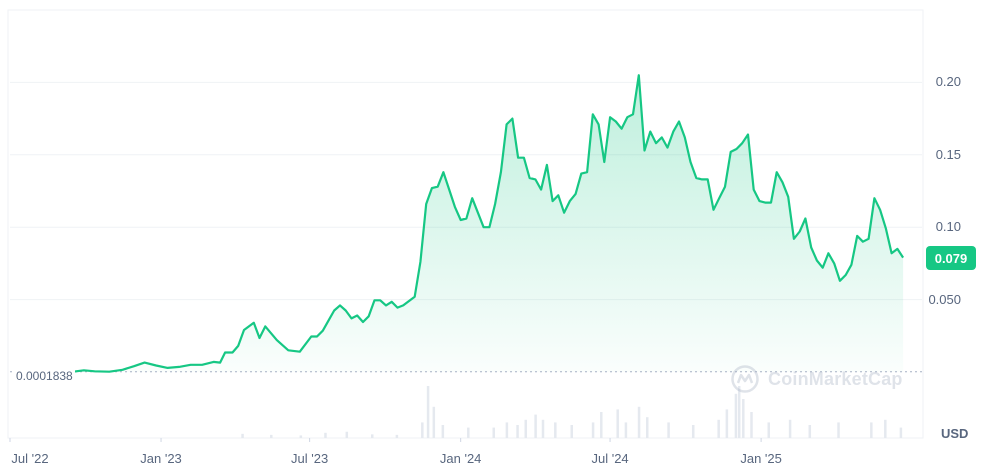 The height and width of the screenshot is (469, 981). I want to click on x-tick-label: Jul '24, so click(610, 458).